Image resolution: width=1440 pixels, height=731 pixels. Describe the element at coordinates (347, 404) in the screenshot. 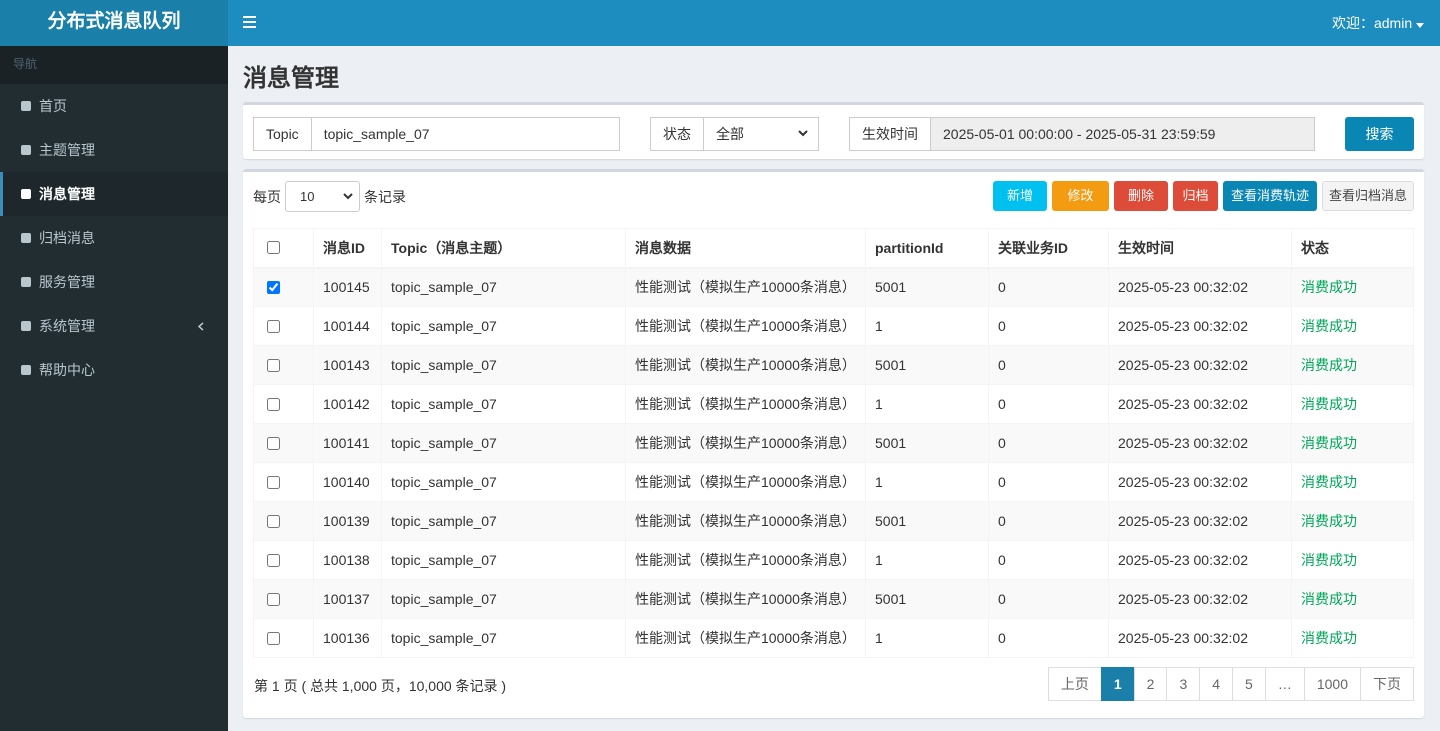

I see `cell: 100142` at that location.